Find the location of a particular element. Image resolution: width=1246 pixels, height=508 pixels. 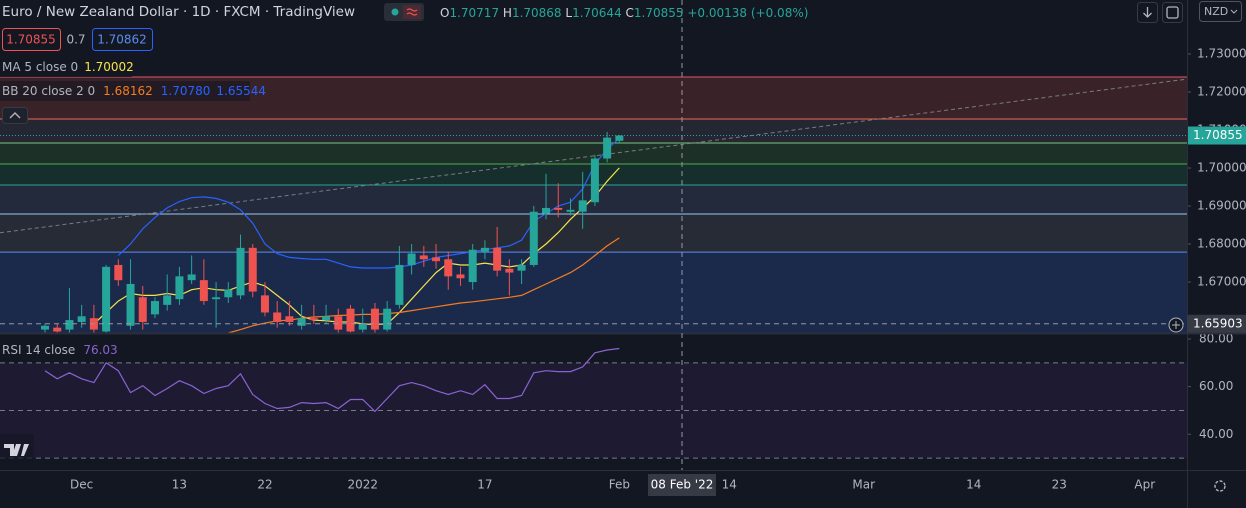

replay-icon is located at coordinates (412, 12).